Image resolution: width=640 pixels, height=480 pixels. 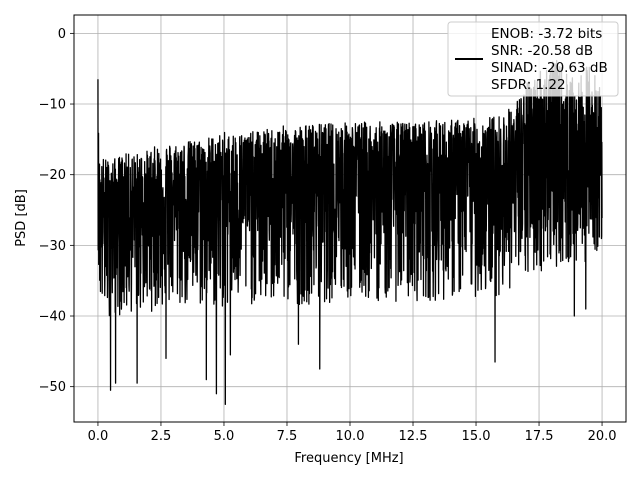 I want to click on x-tick-label: 2.5, so click(x=161, y=436).